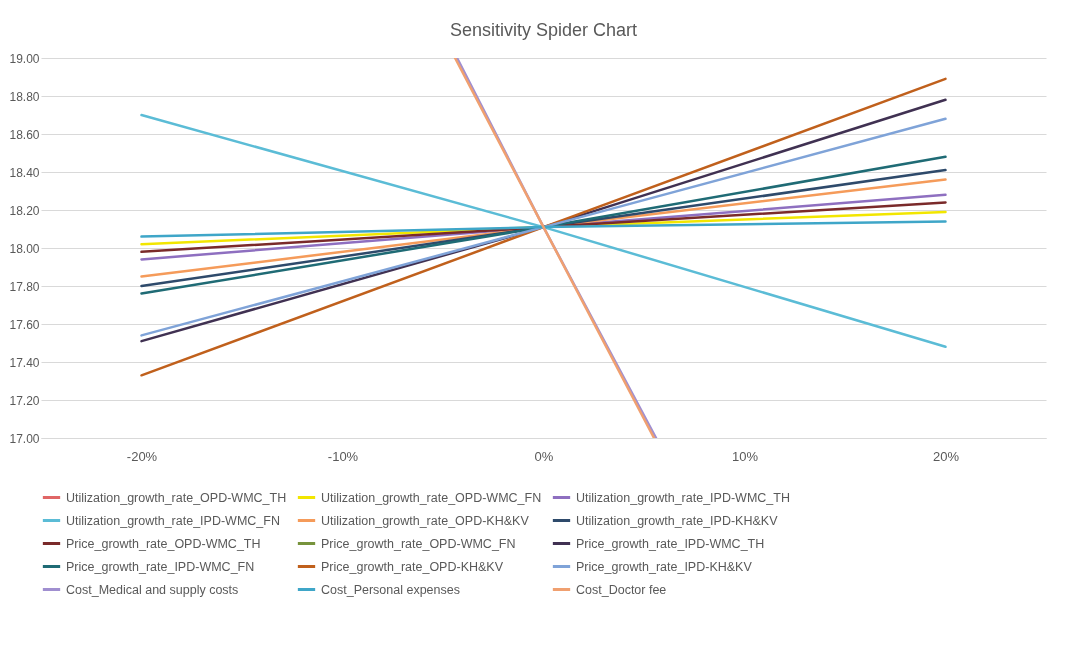 The width and height of the screenshot is (1091, 652). I want to click on y-tick-label: 18.40, so click(24, 172).